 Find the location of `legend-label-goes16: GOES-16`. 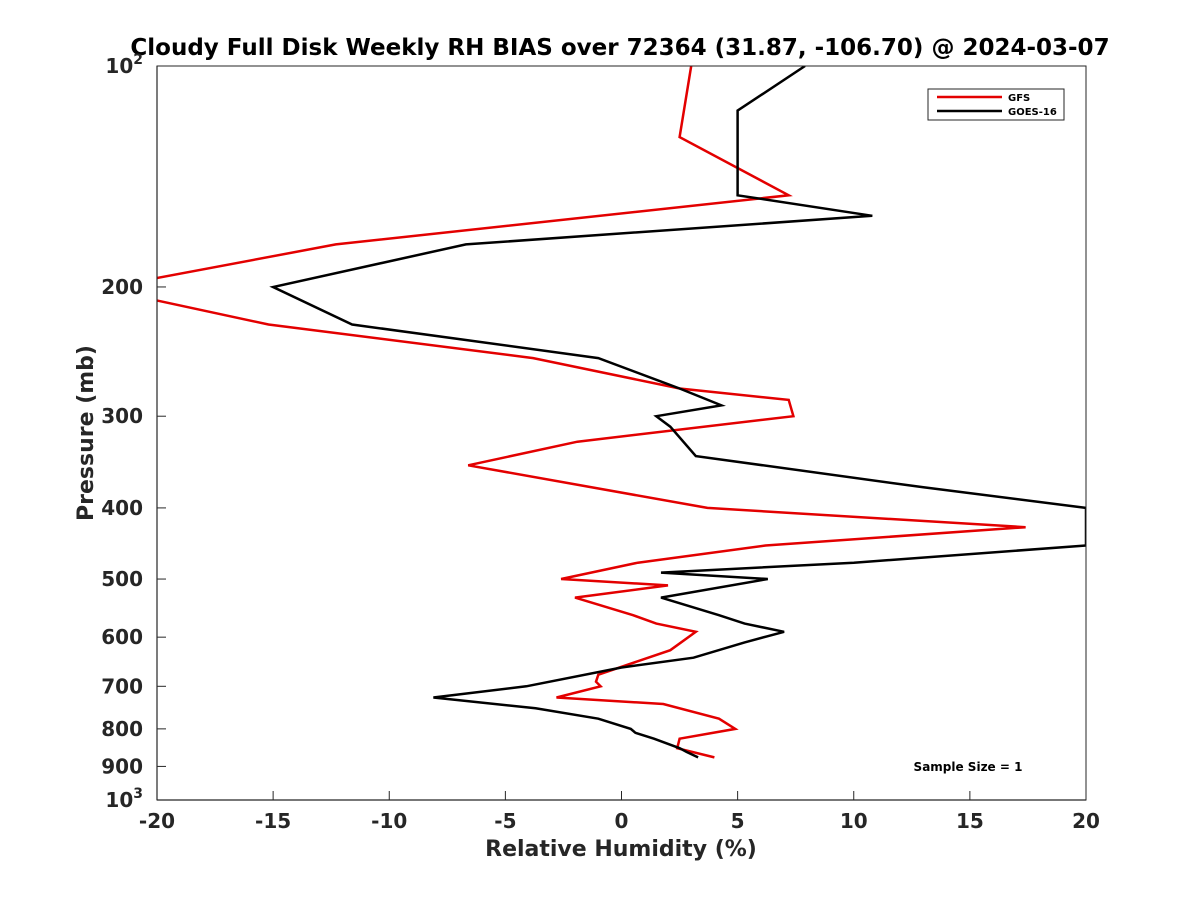

legend-label-goes16: GOES-16 is located at coordinates (1032, 112).